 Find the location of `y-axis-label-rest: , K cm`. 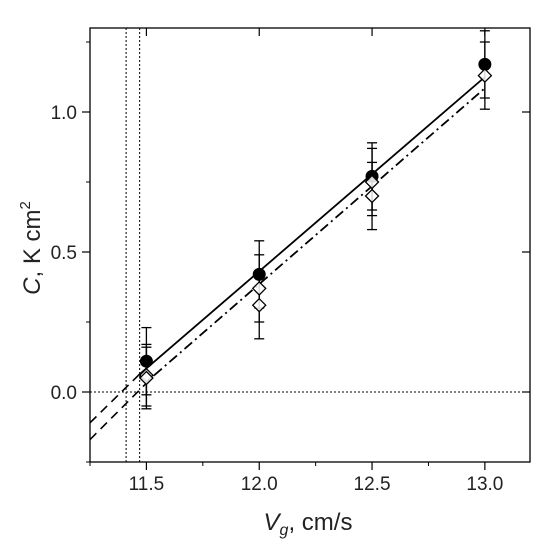

y-axis-label-rest: , K cm is located at coordinates (32, 243).